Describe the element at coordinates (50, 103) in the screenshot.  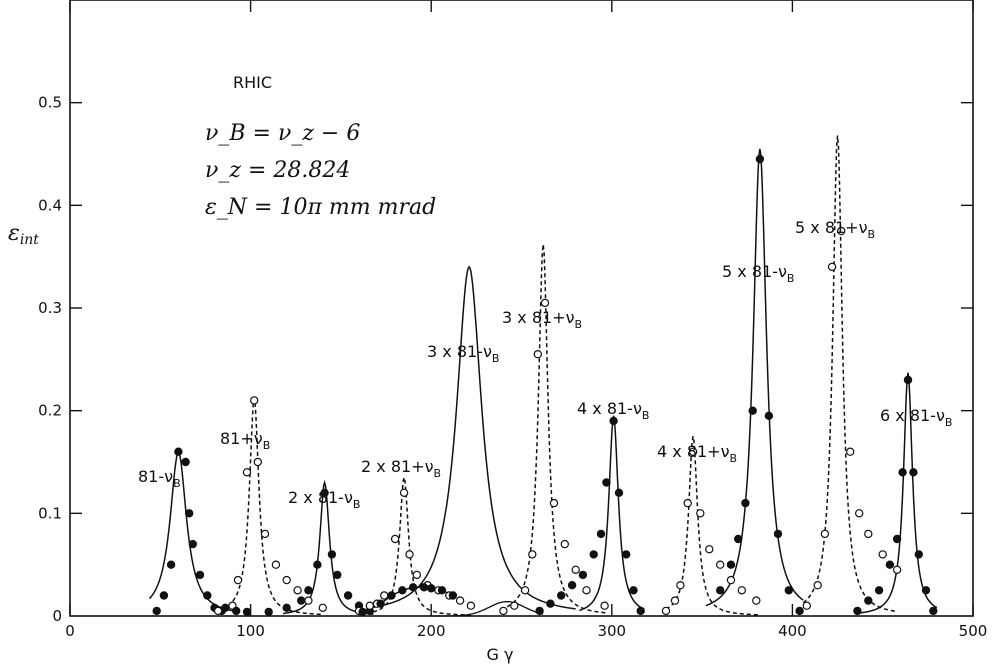
I see `y-tick-label: 0.5` at that location.